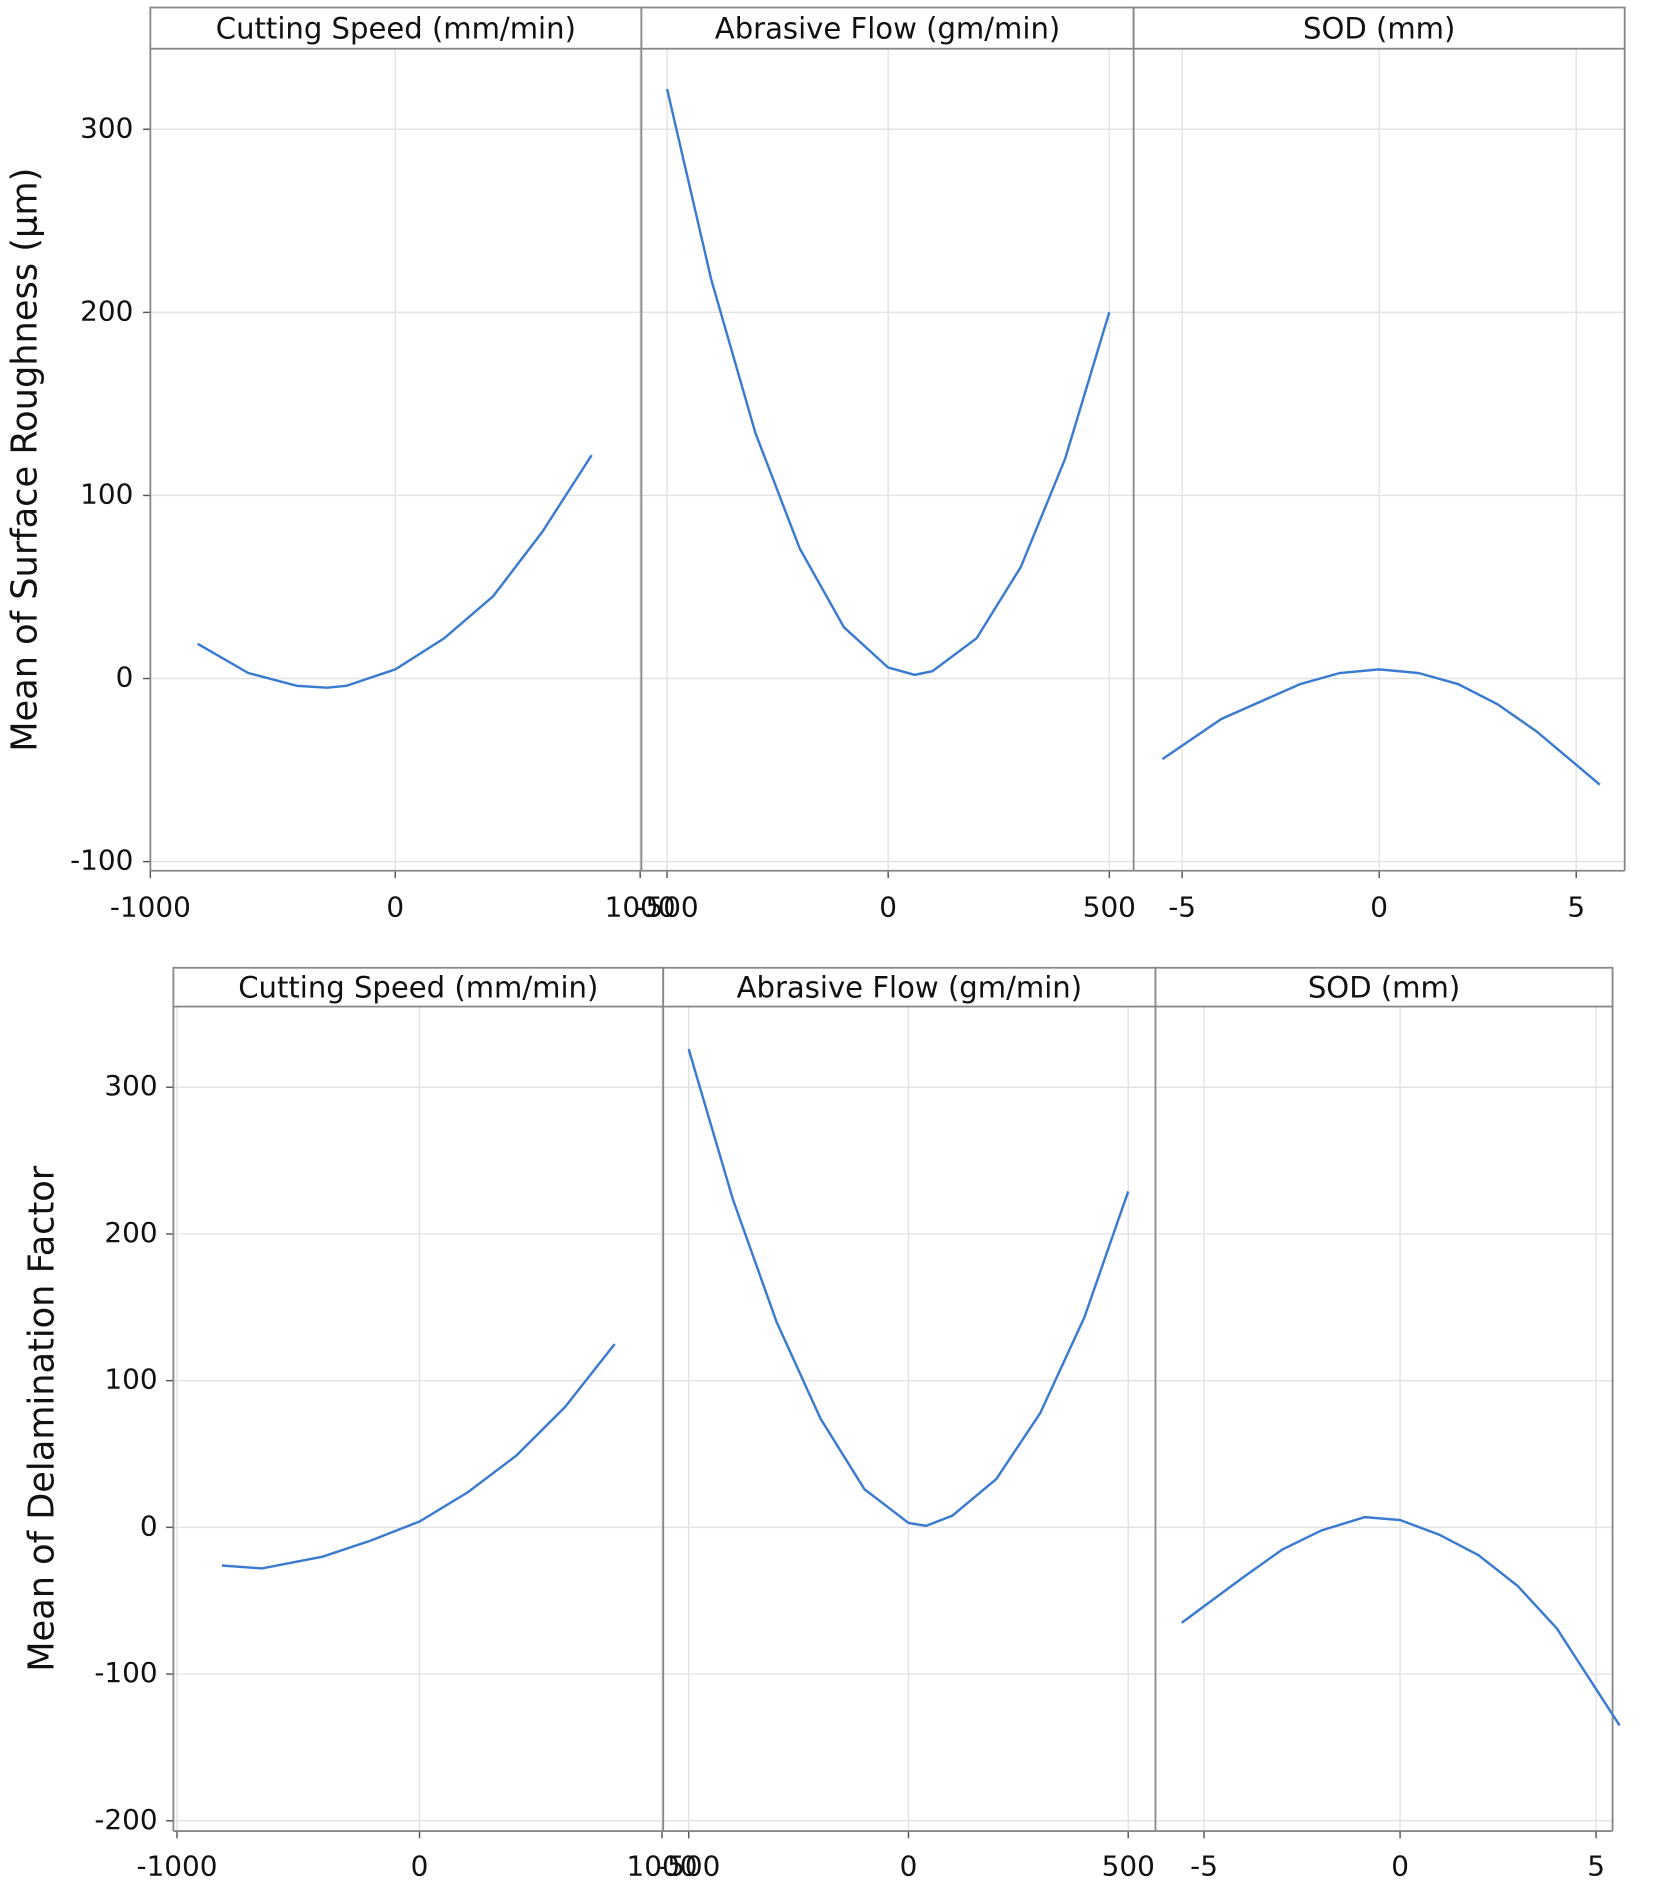  What do you see at coordinates (42, 1418) in the screenshot?
I see `y-axis-label: Mean of Delamination Factor` at bounding box center [42, 1418].